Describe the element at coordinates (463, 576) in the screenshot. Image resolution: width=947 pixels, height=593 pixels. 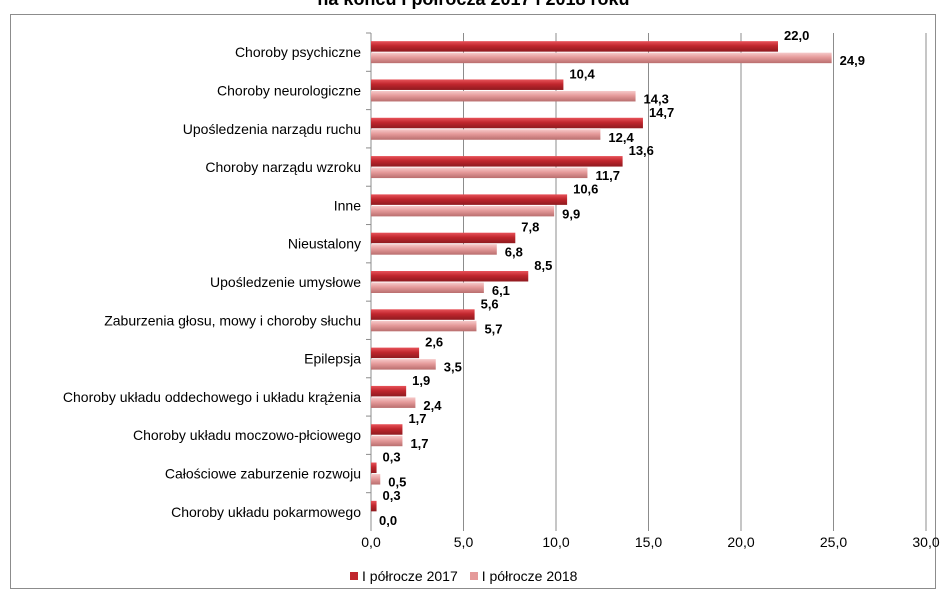
I see `legend: I półrocze 2017 I półrocze 2018` at that location.